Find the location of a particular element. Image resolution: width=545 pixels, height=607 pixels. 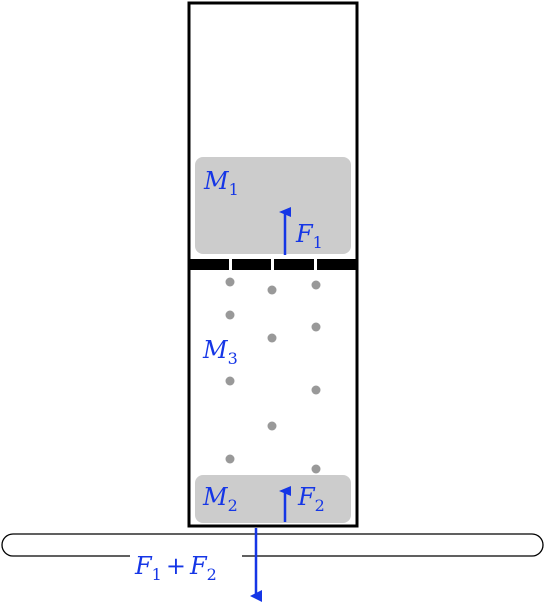

gas-particles is located at coordinates (273, 375).